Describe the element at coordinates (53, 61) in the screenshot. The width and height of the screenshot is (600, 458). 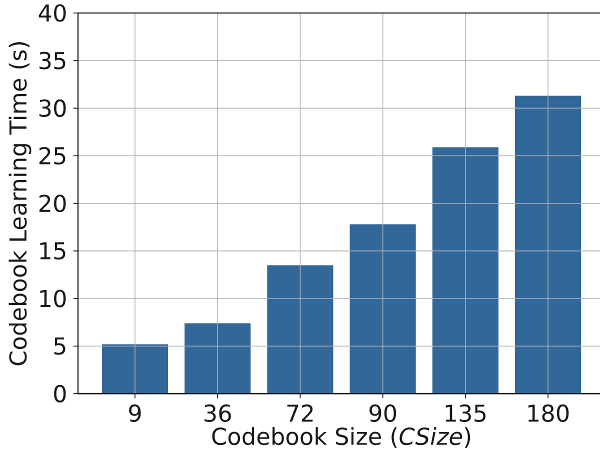
I see `y-tick-label: 35` at that location.